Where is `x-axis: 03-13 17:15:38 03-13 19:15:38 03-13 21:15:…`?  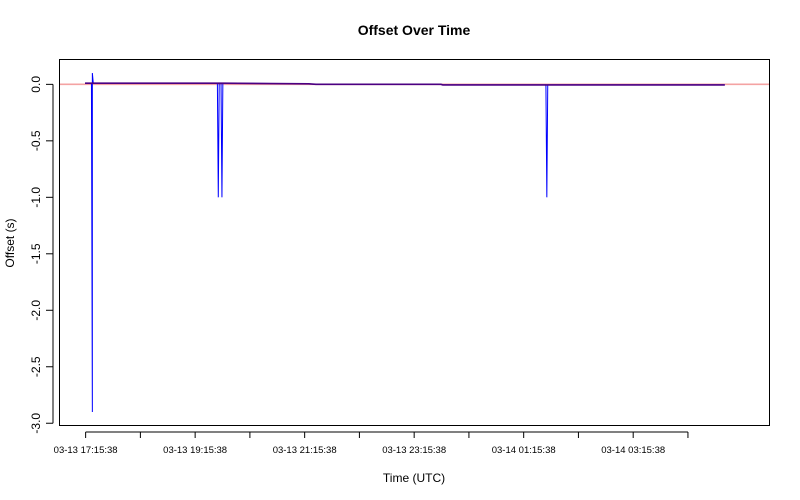
x-axis: 03-13 17:15:38 03-13 19:15:38 03-13 21:15:… is located at coordinates (371, 443).